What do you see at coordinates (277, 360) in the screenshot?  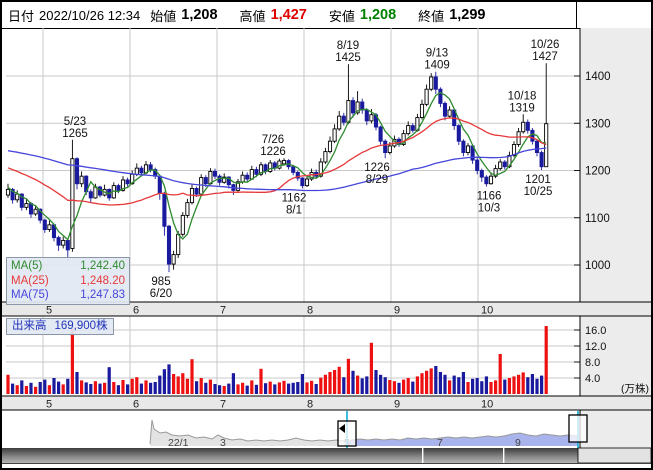 I see `volume-bars` at bounding box center [277, 360].